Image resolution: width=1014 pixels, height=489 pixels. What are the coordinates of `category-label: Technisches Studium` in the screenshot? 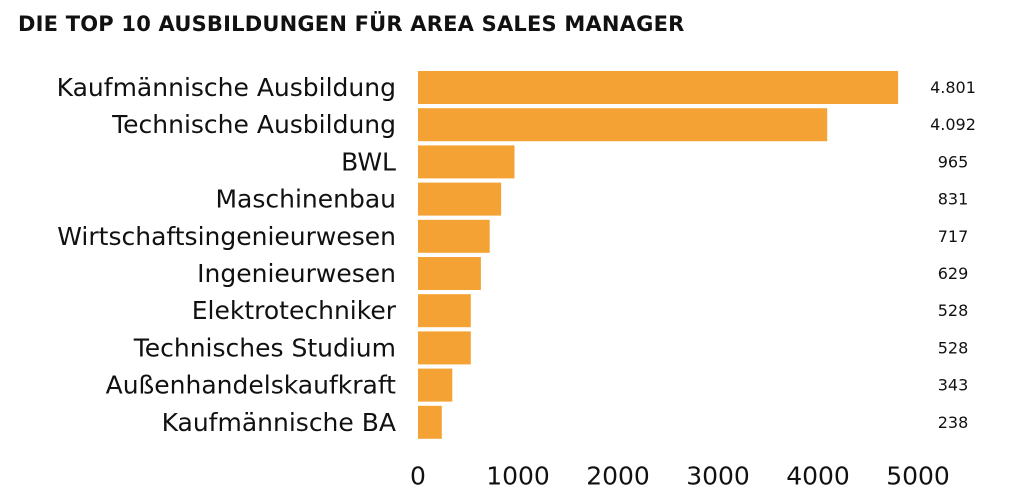 It's located at (264, 347).